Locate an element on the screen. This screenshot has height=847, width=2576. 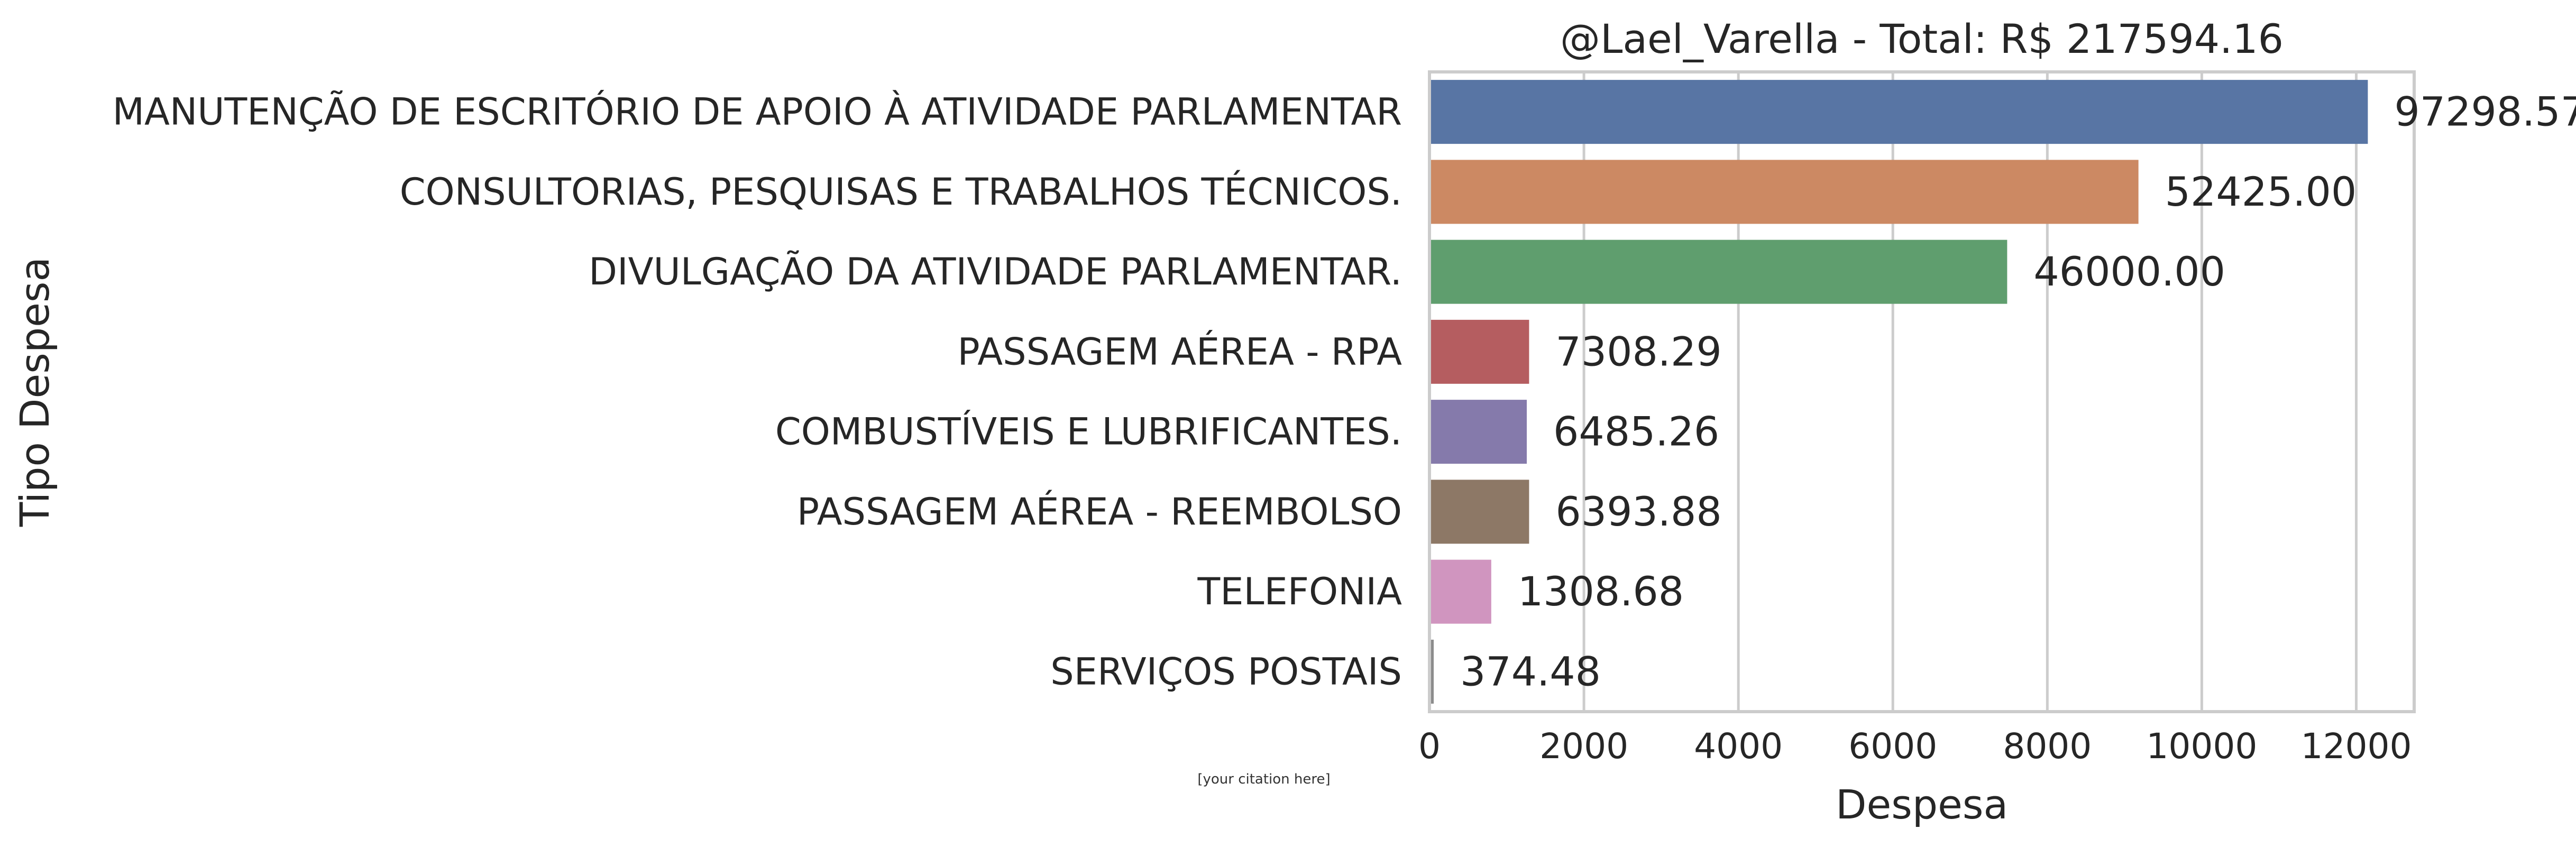
x-tick-label: 10000 is located at coordinates (2201, 746).